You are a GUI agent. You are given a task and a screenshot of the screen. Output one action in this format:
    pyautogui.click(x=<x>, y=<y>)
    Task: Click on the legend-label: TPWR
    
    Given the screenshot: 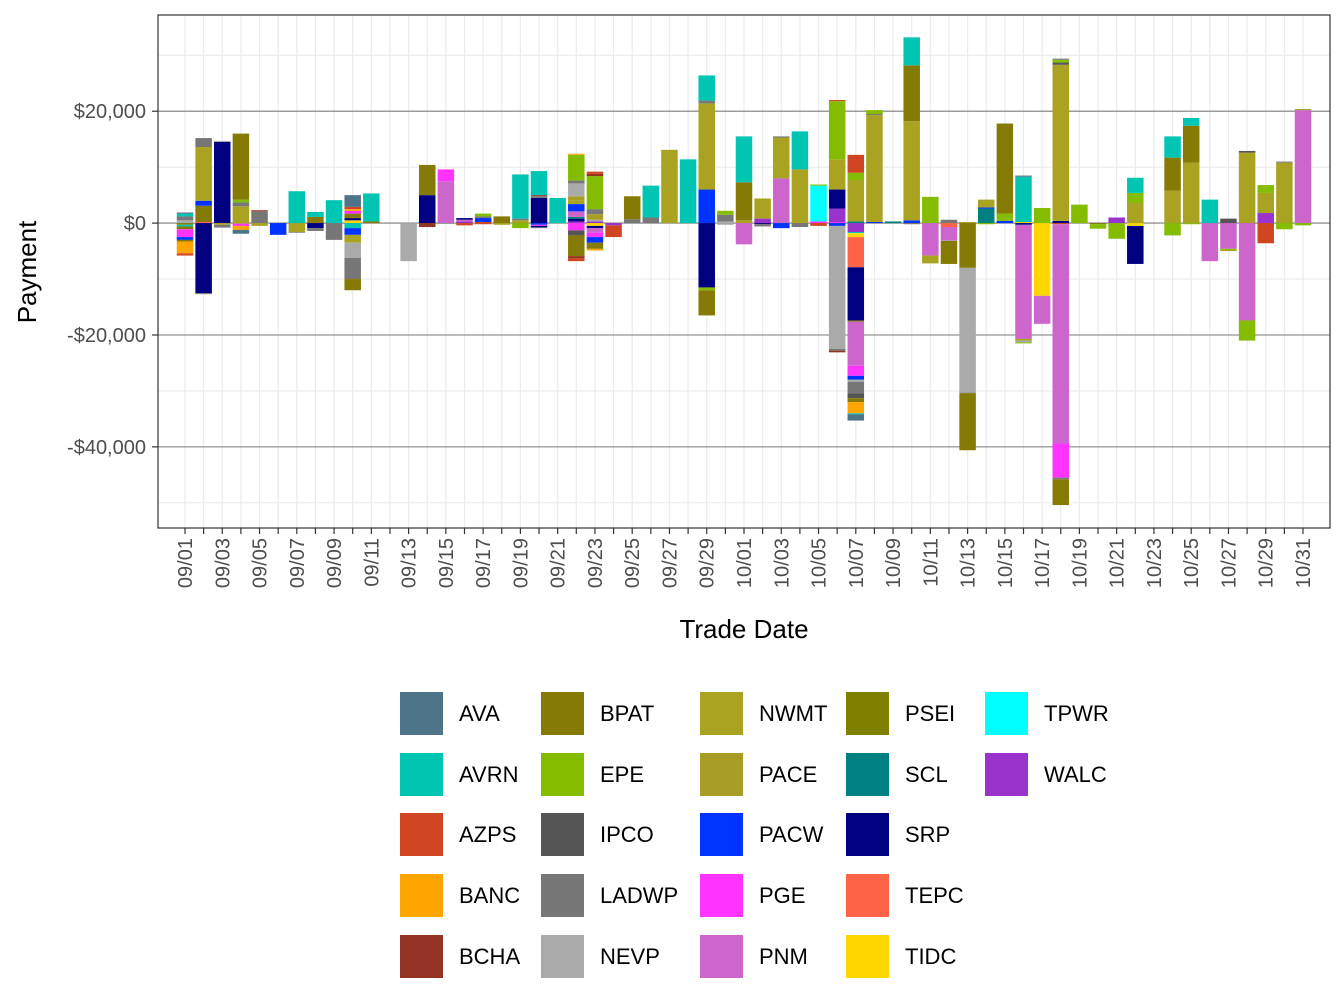 What is the action you would take?
    pyautogui.click(x=1076, y=713)
    